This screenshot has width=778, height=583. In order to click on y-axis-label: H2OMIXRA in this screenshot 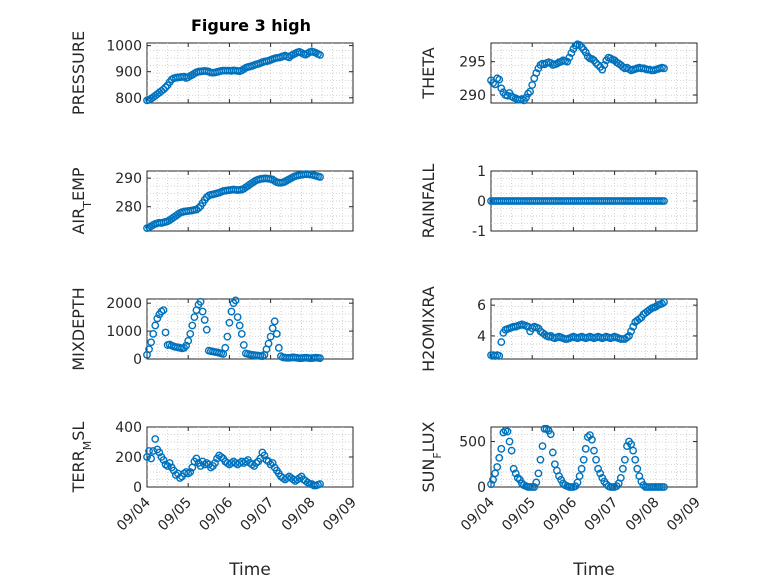, I will do `click(428, 329)`.